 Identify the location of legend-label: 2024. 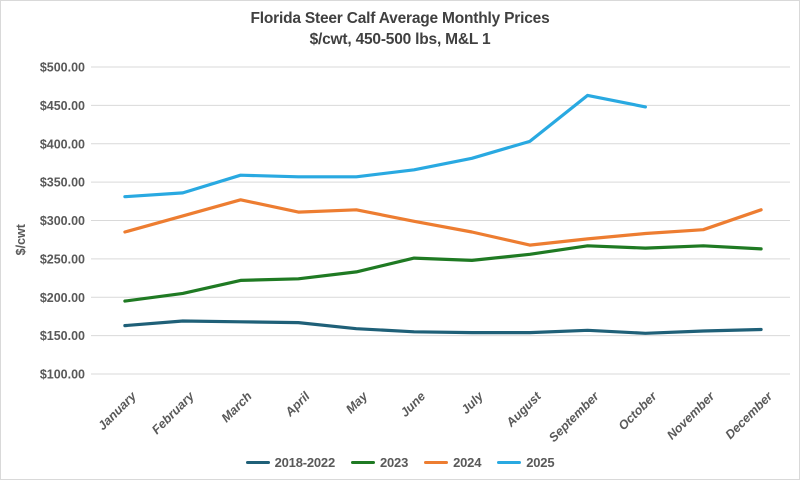
(467, 462).